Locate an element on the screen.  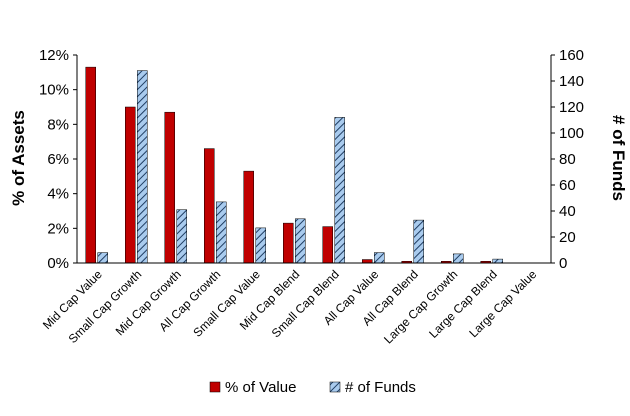
y-axis-left-title: % of Assets is located at coordinates (18, 158).